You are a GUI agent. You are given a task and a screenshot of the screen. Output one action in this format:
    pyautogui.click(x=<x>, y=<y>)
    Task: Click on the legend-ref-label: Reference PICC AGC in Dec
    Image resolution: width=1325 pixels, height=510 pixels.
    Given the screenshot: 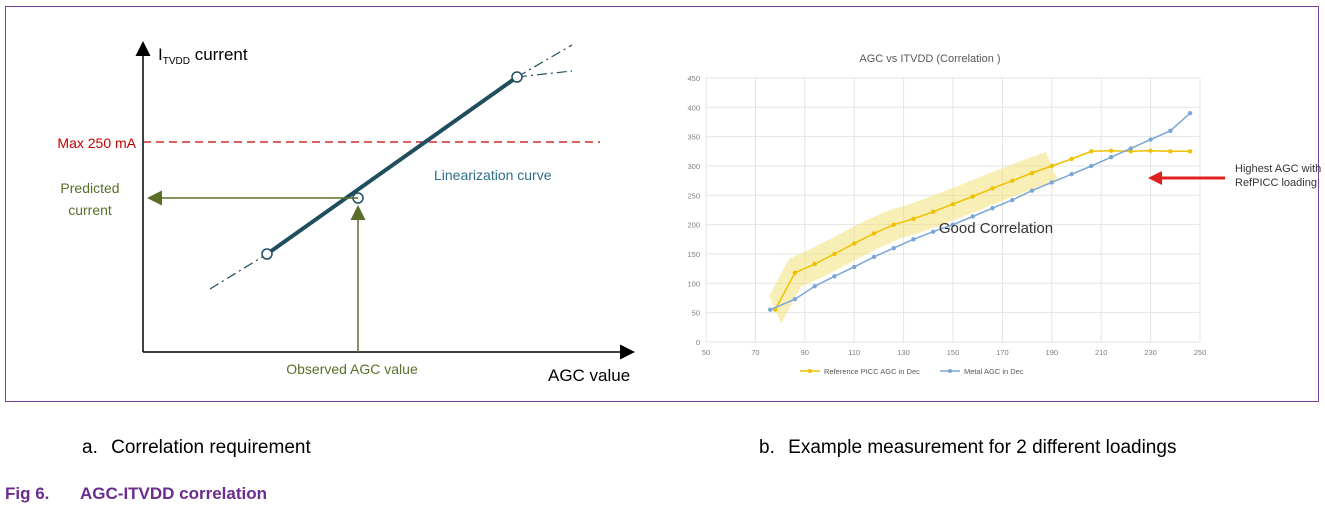 What is the action you would take?
    pyautogui.click(x=872, y=371)
    